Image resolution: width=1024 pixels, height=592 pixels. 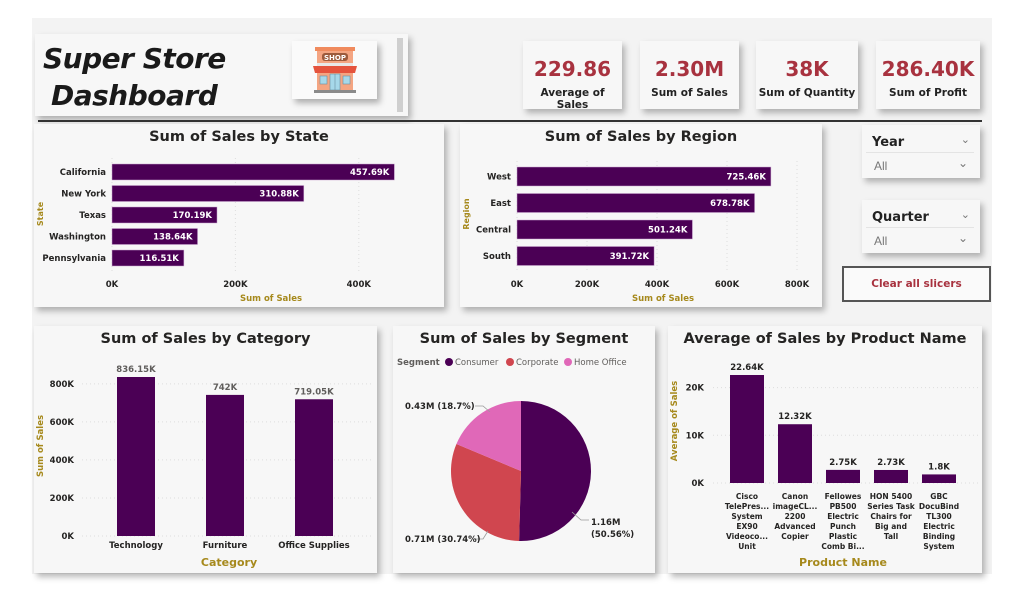 What do you see at coordinates (612, 535) in the screenshot?
I see `data-label: (50.56%)` at bounding box center [612, 535].